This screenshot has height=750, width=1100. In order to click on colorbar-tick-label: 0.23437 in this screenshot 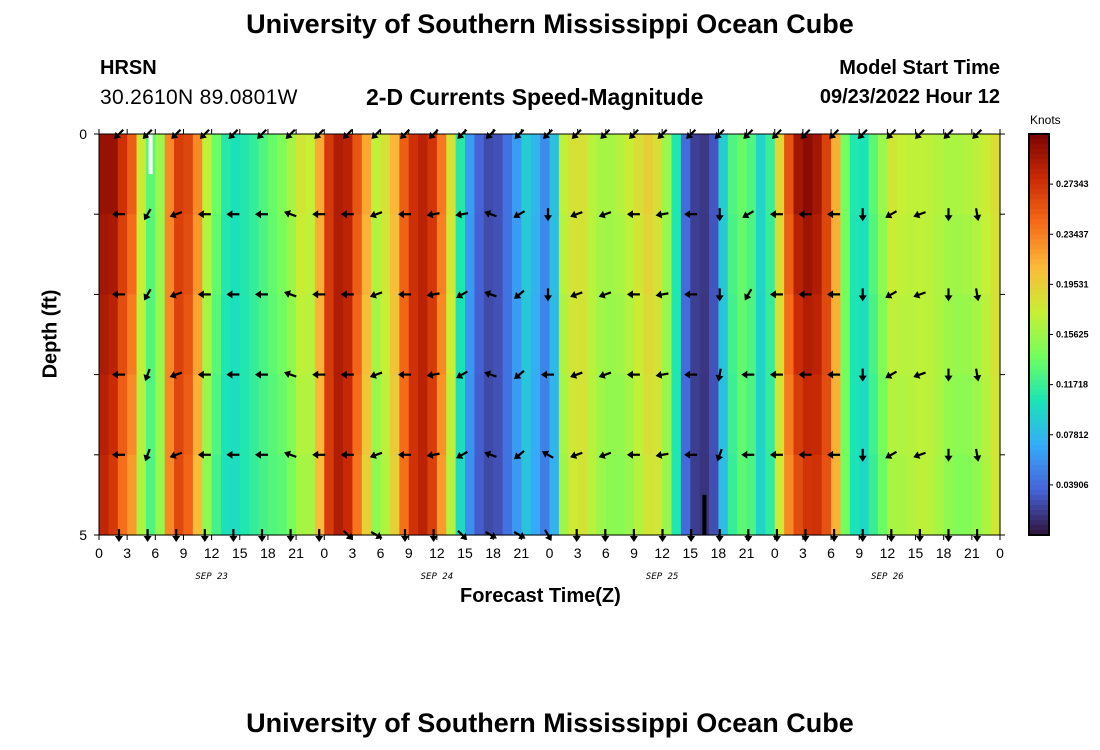, I will do `click(1072, 234)`.